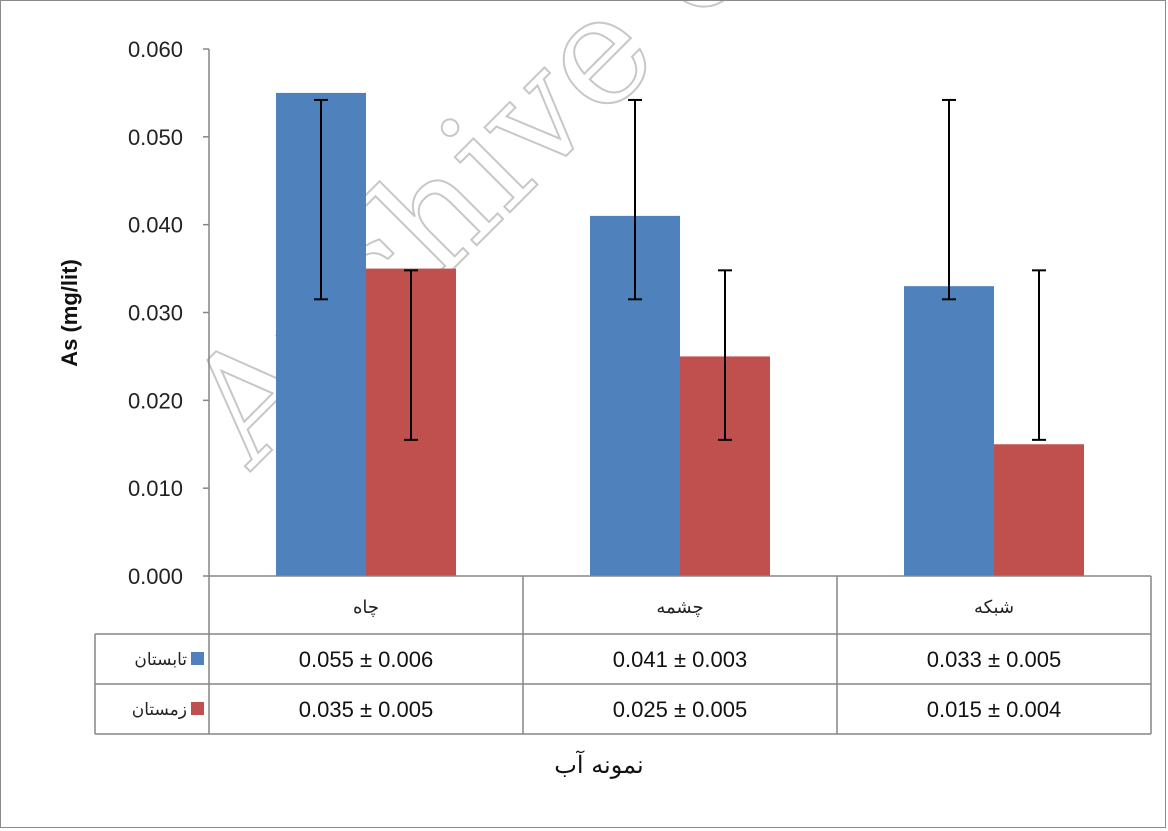 This screenshot has width=1168, height=831. I want to click on table-cell: 0.035 ± 0.005, so click(366, 709).